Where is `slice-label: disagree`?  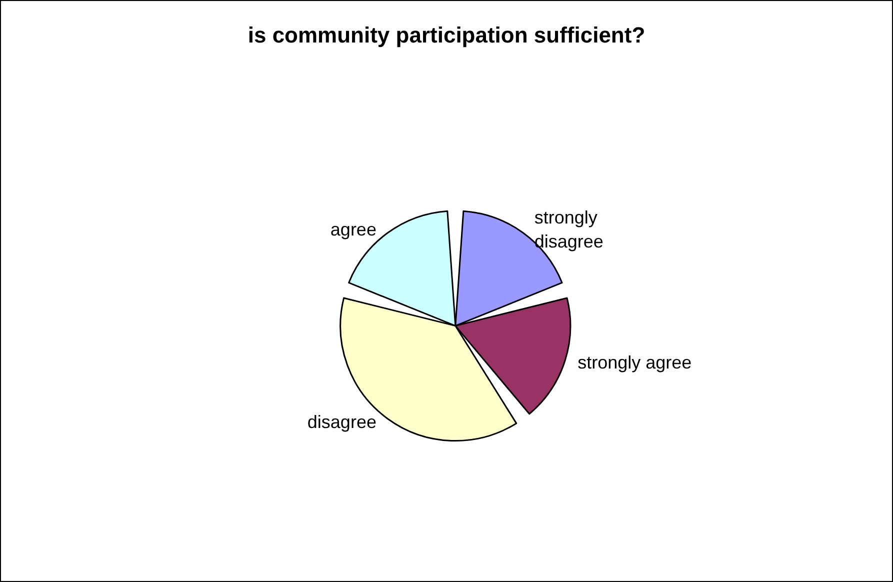
slice-label: disagree is located at coordinates (341, 422).